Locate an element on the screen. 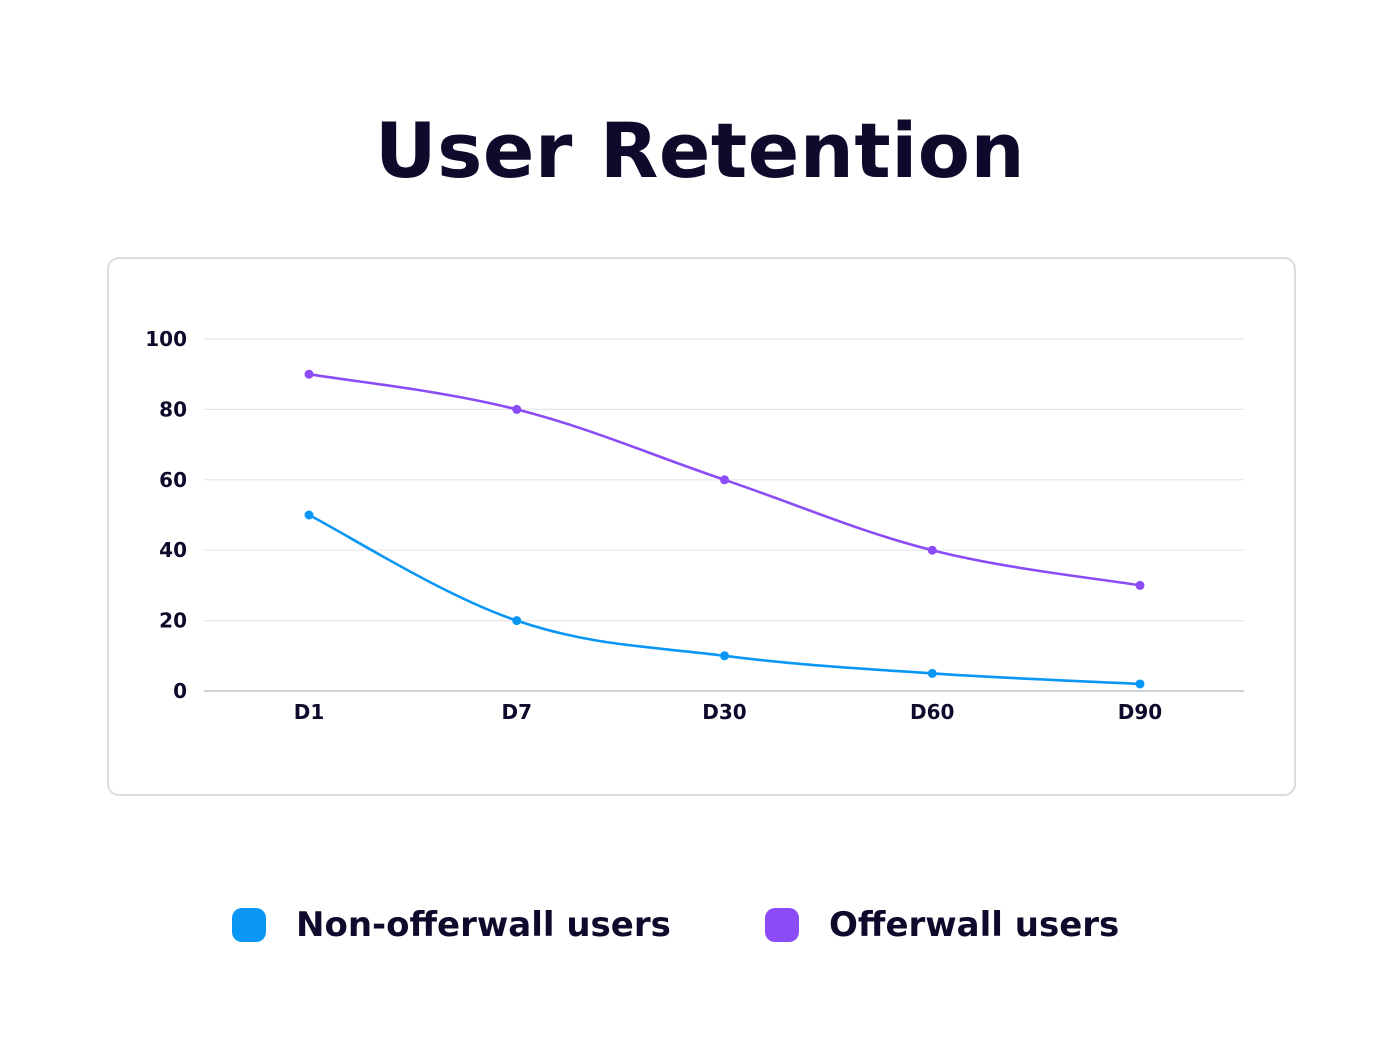  data-point-0-d30 is located at coordinates (724, 656).